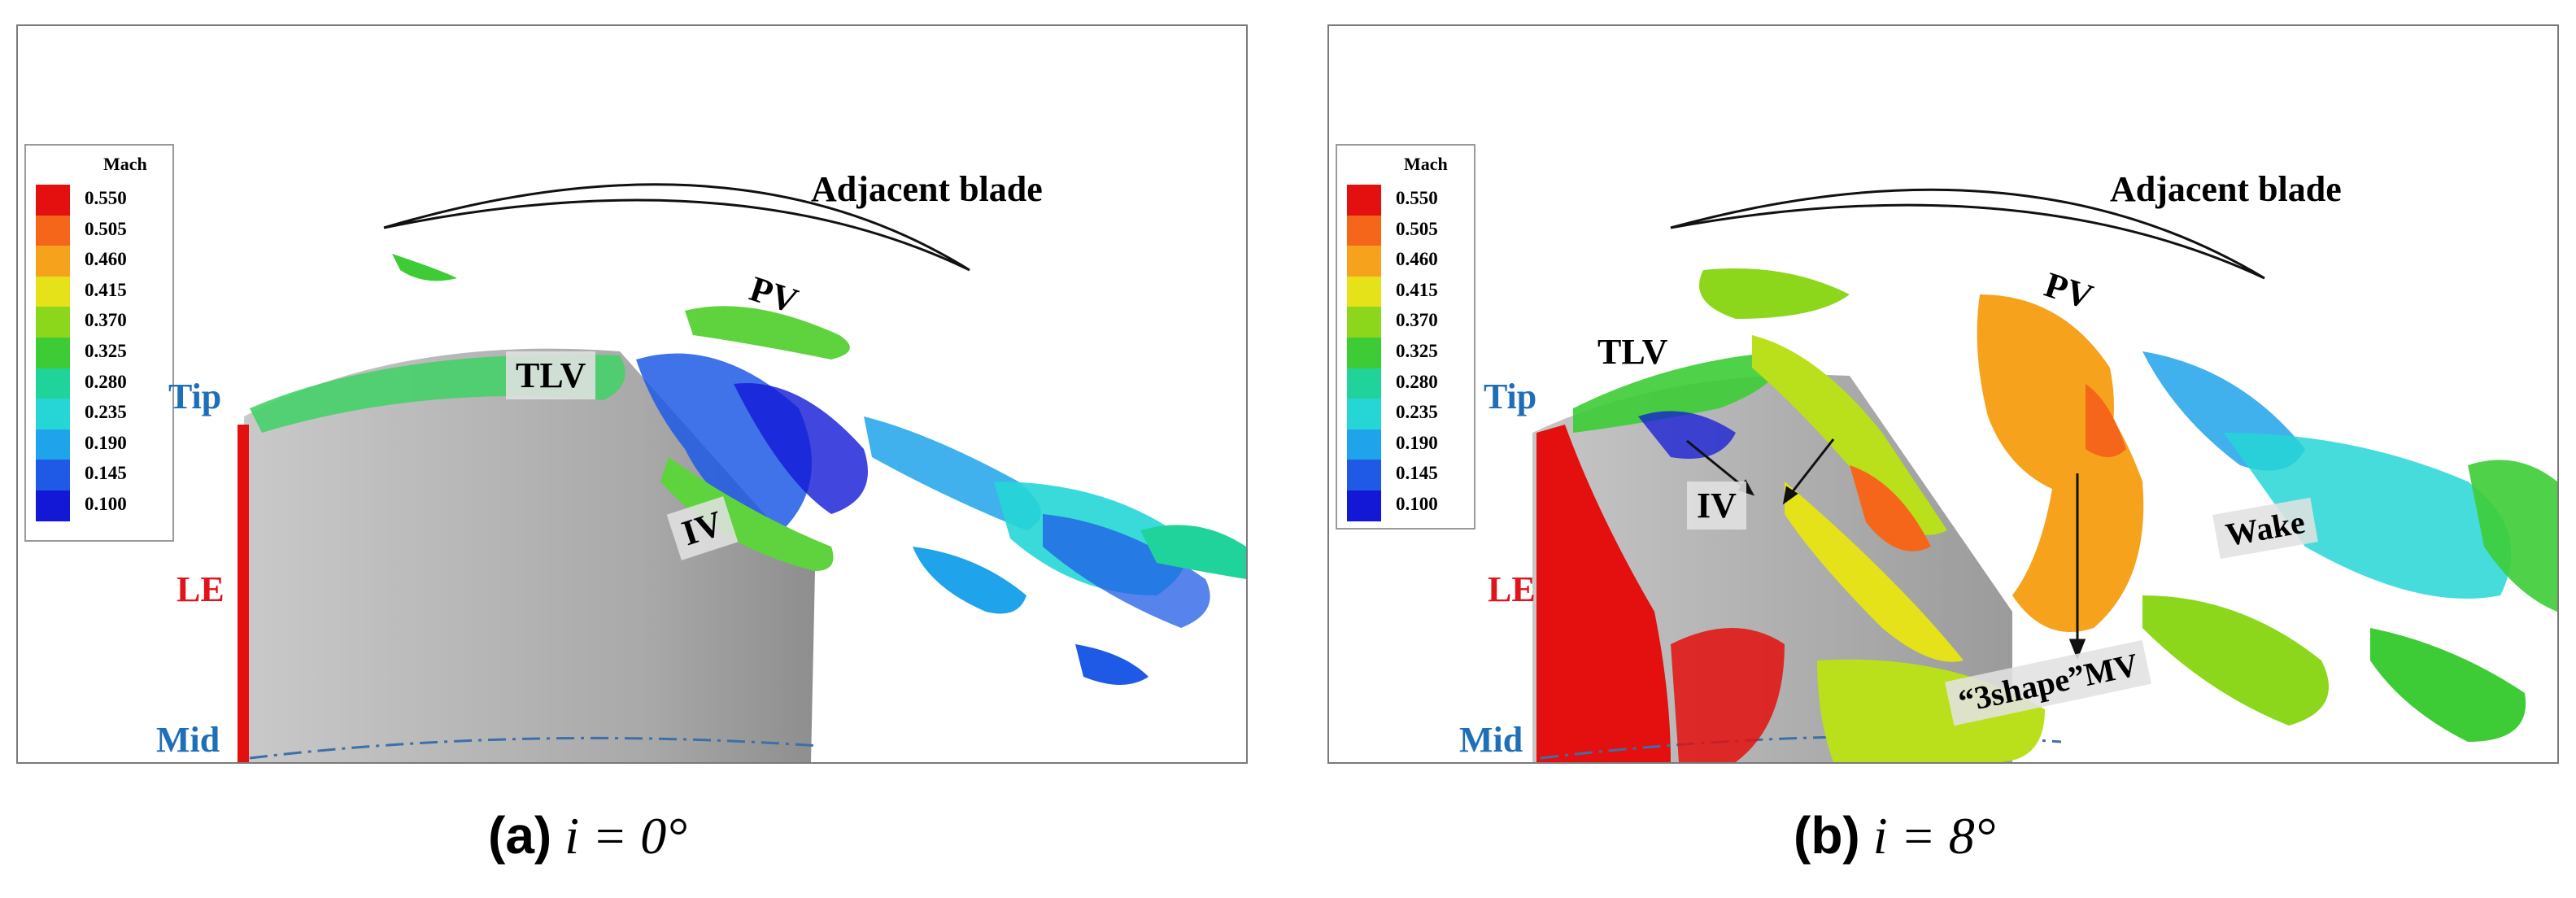 This screenshot has width=2576, height=898. Describe the element at coordinates (1967, 234) in the screenshot. I see `adjacent-blade-outline-b` at that location.